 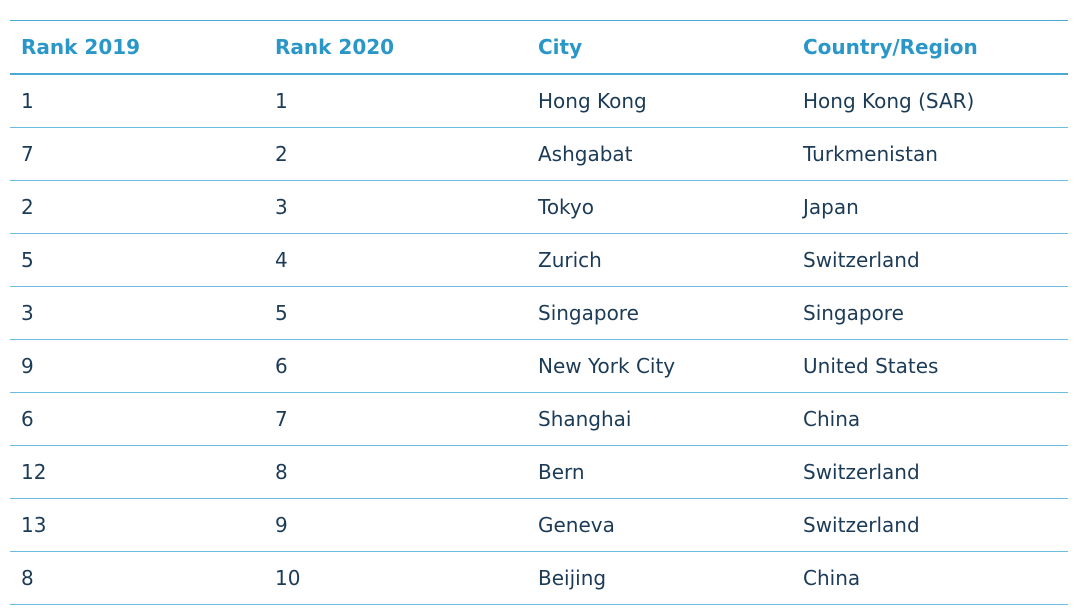 I want to click on table-row: 9 6 New York City United States, so click(x=539, y=366).